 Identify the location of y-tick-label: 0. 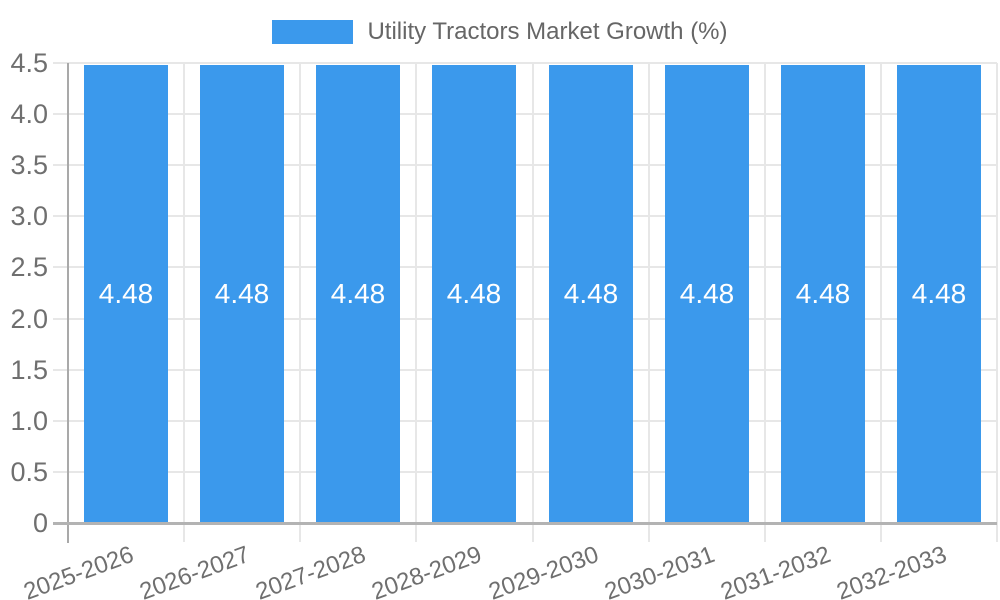
(40, 523).